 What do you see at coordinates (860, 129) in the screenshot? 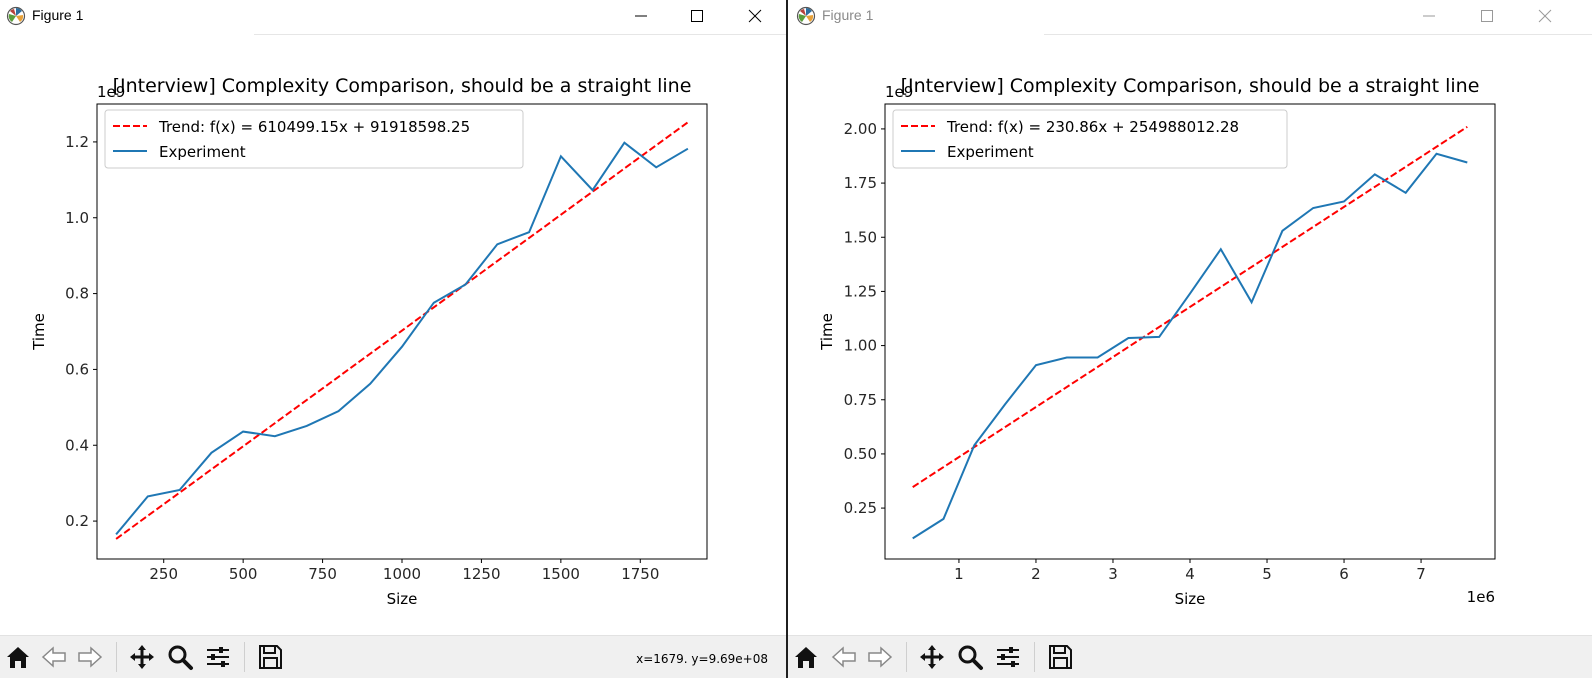
I see `y-tick-label: 2.00` at bounding box center [860, 129].